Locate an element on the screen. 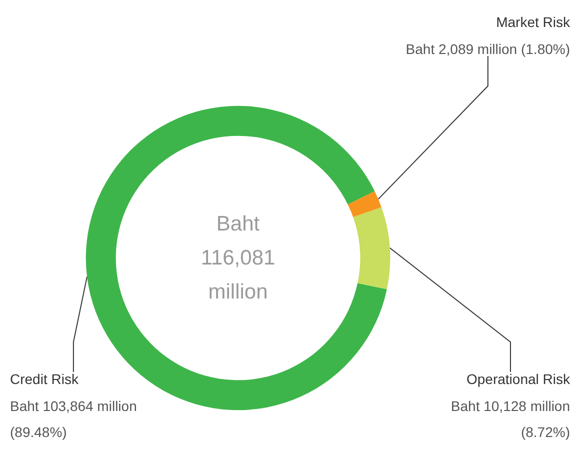  data-label: Baht 103,864 million (89.48%) is located at coordinates (73, 419).